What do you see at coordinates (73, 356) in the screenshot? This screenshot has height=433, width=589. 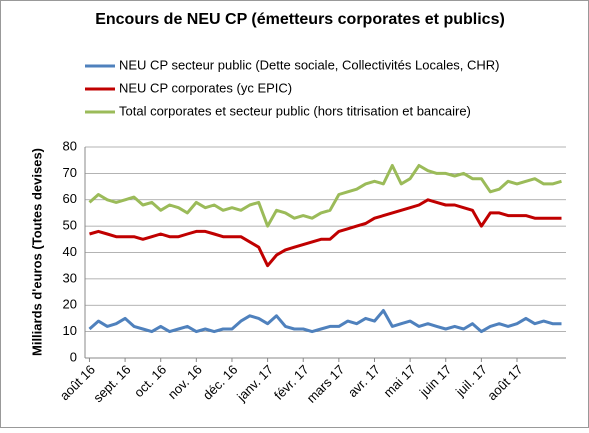 I see `y-tick-label: 0` at bounding box center [73, 356].